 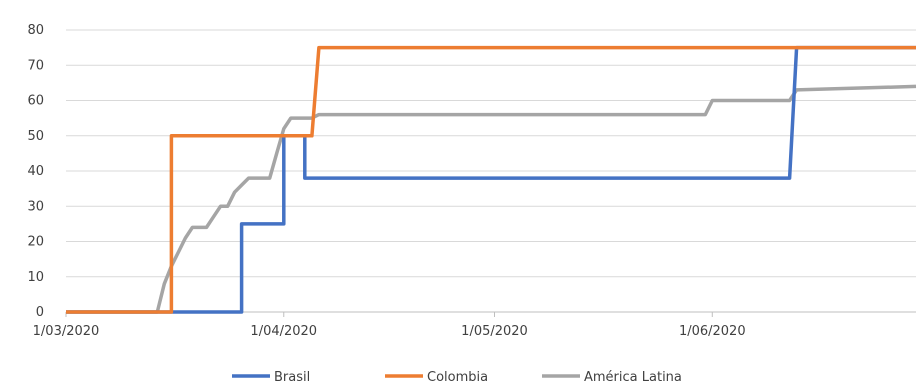 What do you see at coordinates (35, 242) in the screenshot?
I see `y-tick-label: 20` at bounding box center [35, 242].